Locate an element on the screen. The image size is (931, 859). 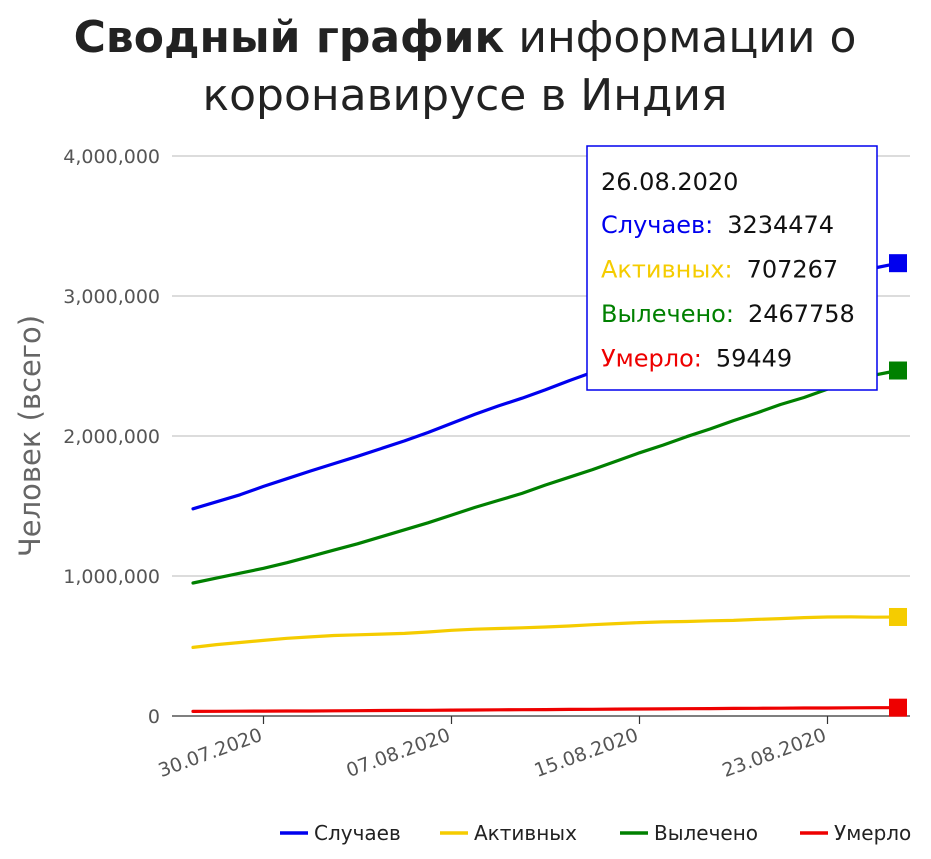
tooltip-row: Вылечено: 2467758 is located at coordinates (728, 314).